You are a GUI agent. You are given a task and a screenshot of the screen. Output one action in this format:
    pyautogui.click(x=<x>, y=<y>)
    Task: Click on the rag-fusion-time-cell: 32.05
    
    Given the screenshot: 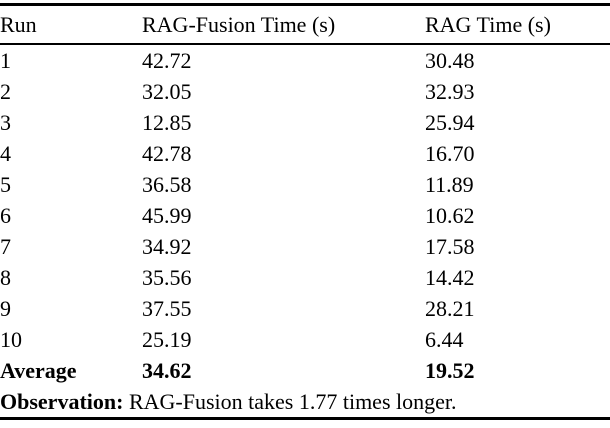 What is the action you would take?
    pyautogui.click(x=167, y=91)
    